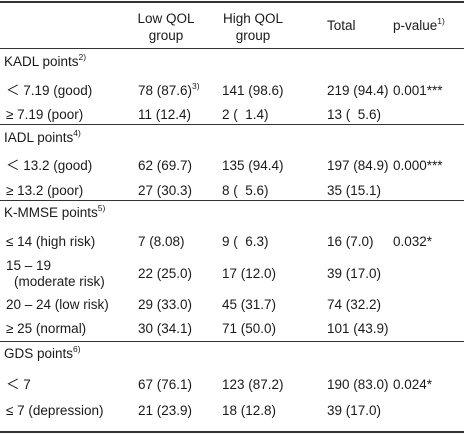 This screenshot has height=434, width=464. I want to click on row-label: ≥ 25 (normal), so click(46, 329).